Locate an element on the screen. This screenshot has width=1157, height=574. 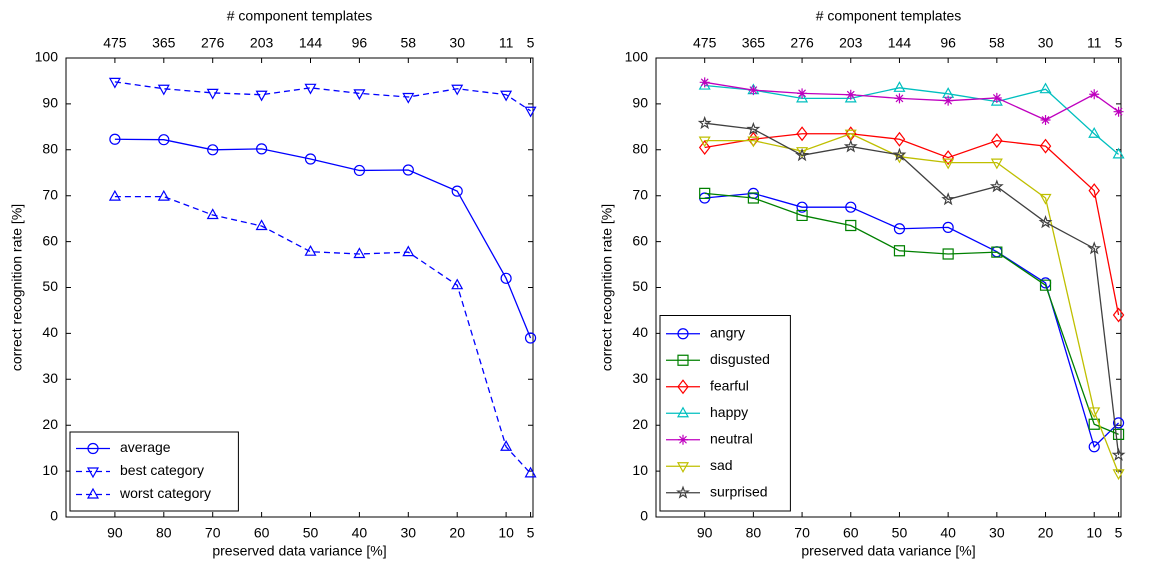
x-tick-label: 5 is located at coordinates (1119, 533).